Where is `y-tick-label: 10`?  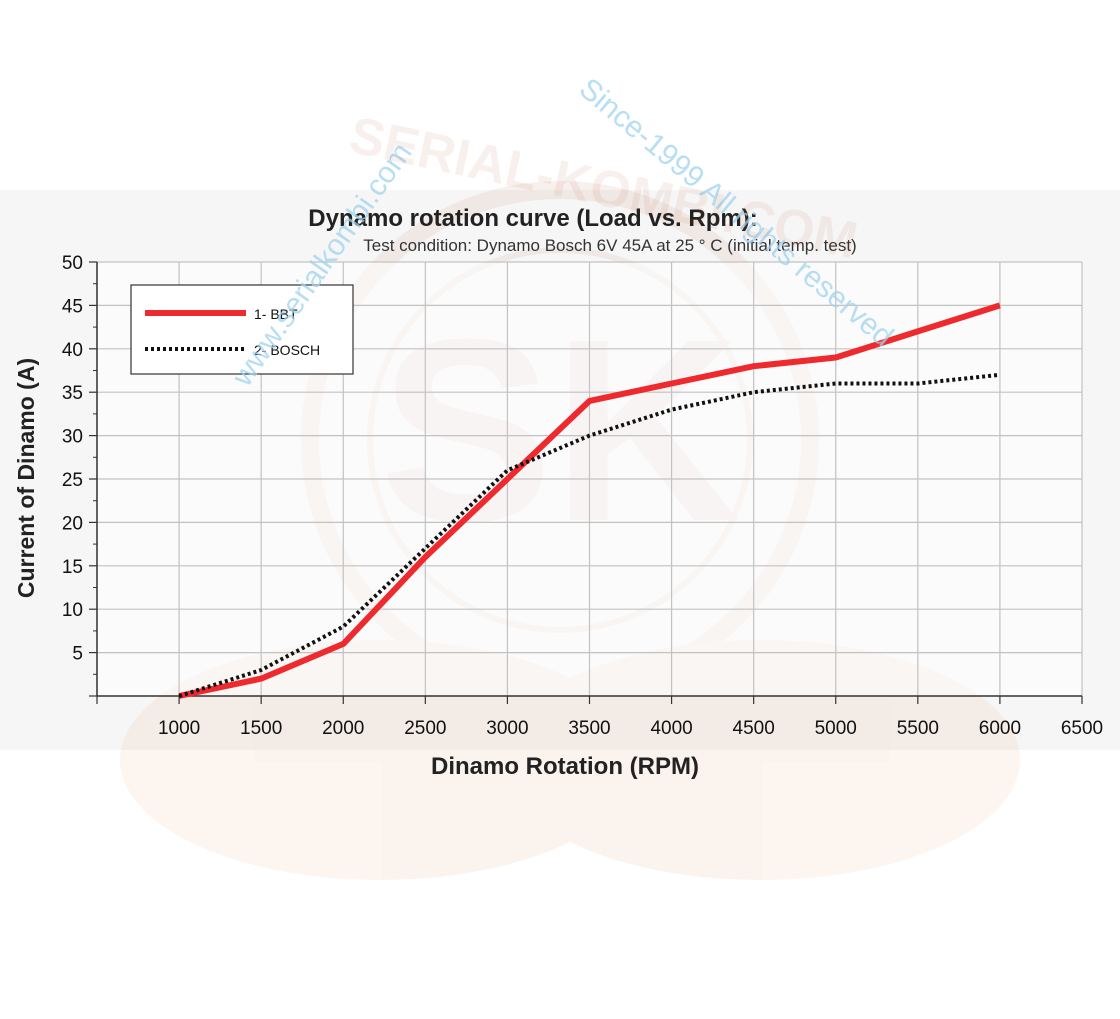 y-tick-label: 10 is located at coordinates (72, 610).